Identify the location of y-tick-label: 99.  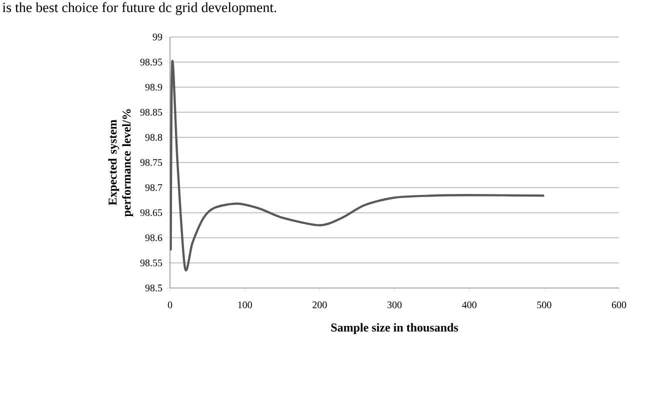
(157, 37).